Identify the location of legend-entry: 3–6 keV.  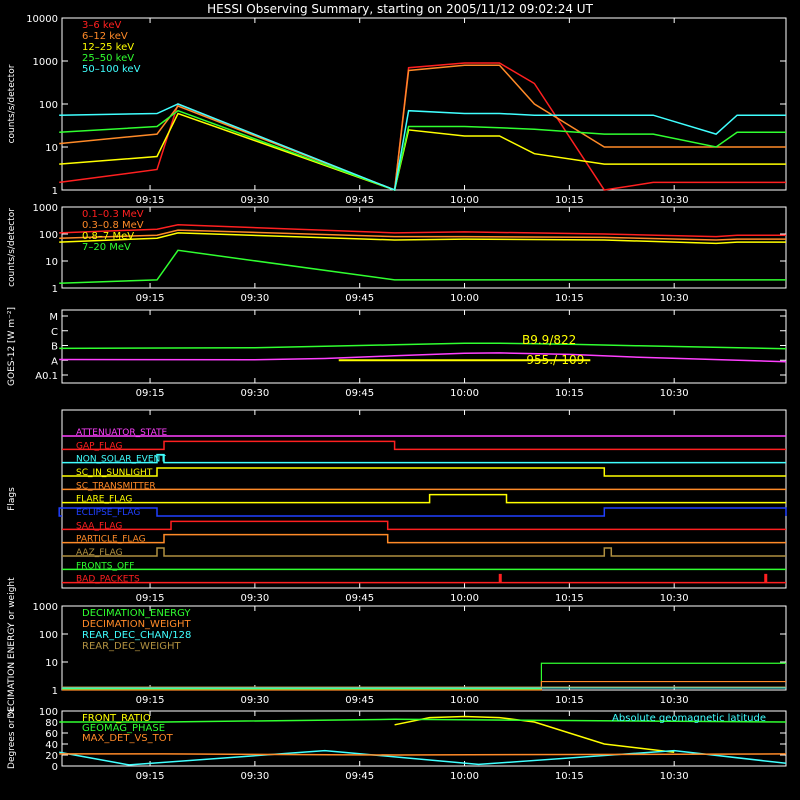
(101, 25).